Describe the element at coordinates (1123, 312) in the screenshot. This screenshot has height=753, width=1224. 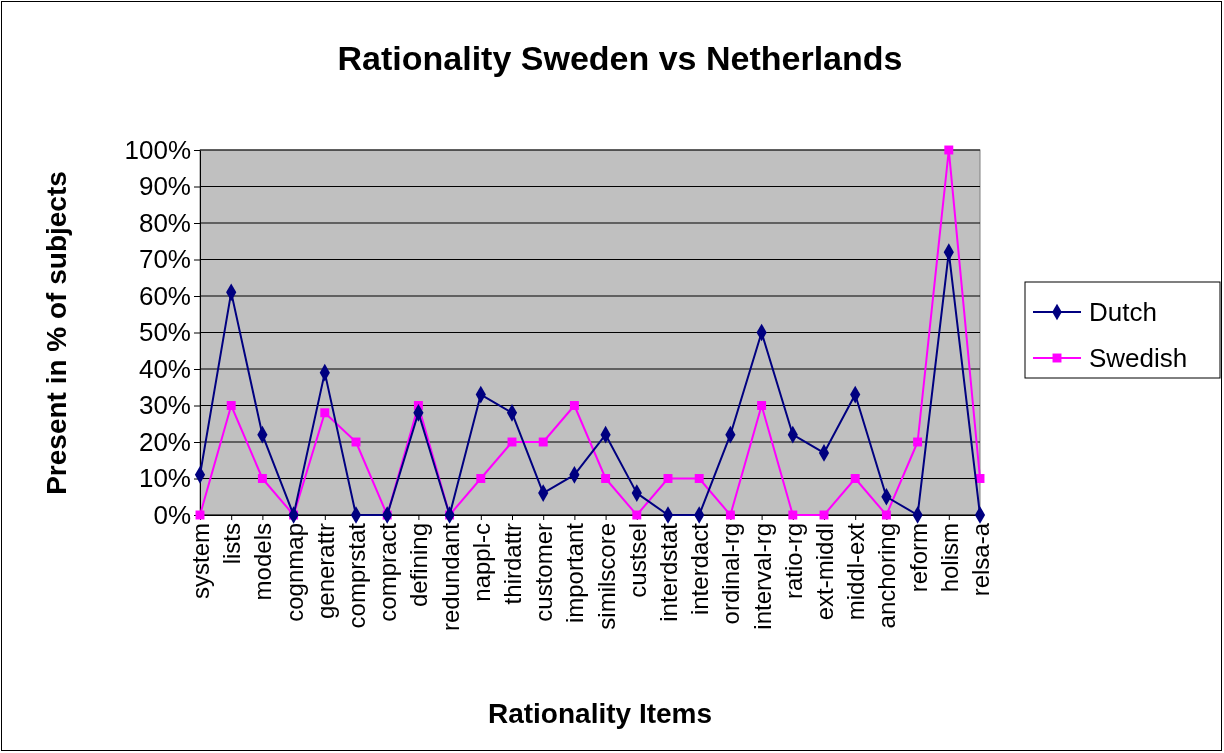
I see `legend-label: Dutch` at that location.